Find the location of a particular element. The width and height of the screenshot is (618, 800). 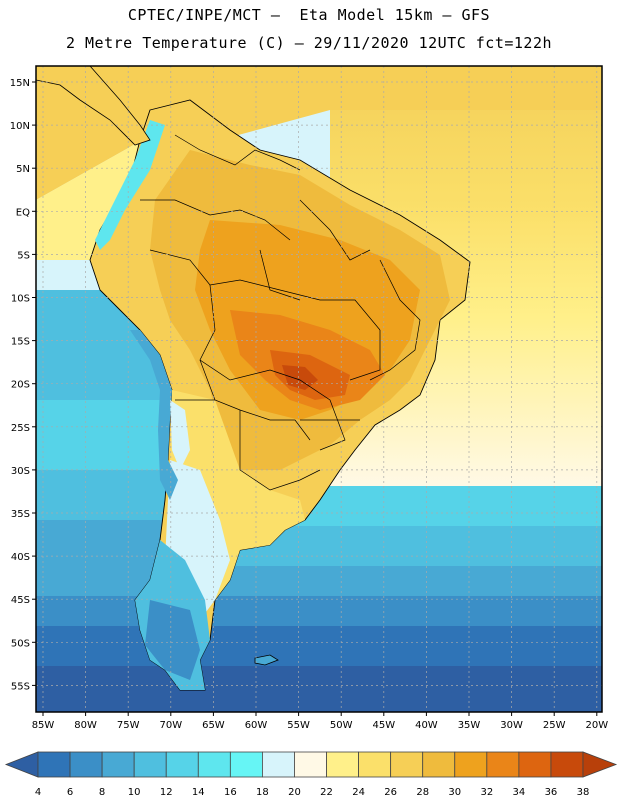

colorbar-label: 18 is located at coordinates (262, 792).